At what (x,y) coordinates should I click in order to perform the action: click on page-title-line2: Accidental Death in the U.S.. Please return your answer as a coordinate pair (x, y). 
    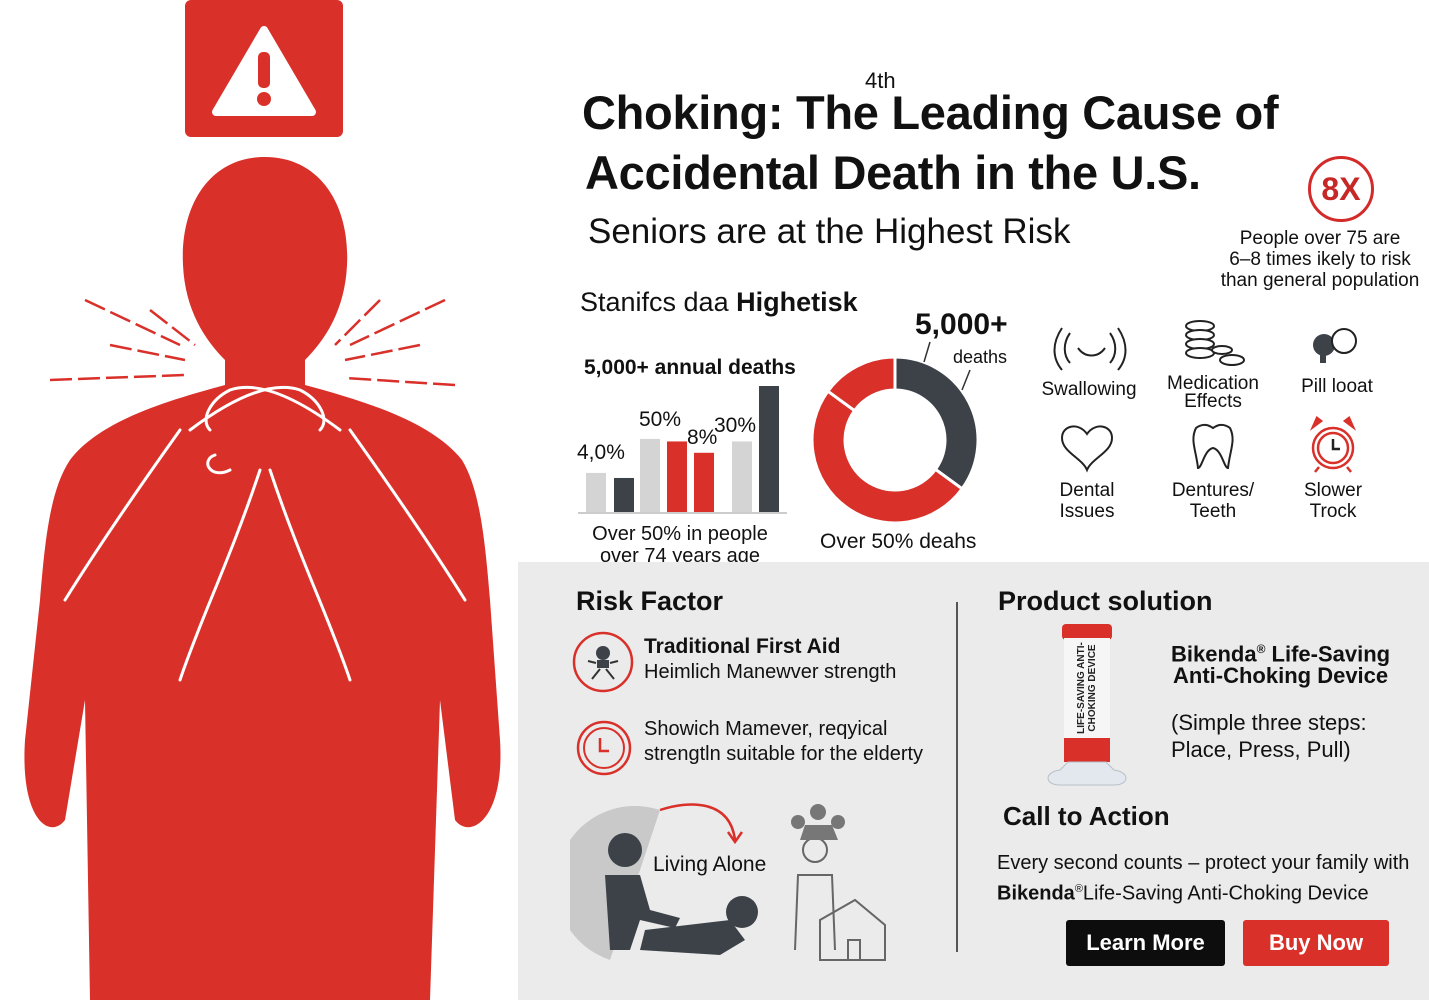
    Looking at the image, I should click on (893, 172).